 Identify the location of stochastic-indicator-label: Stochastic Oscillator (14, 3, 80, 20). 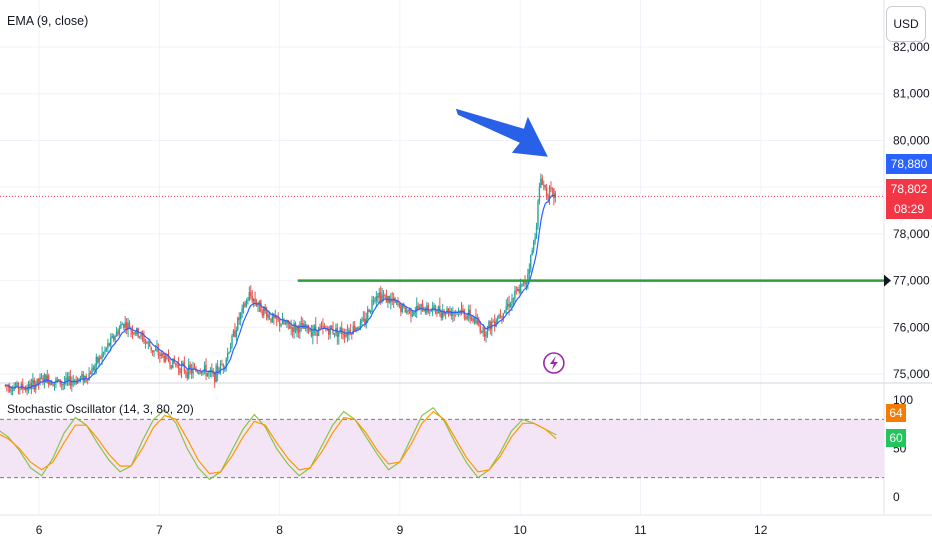
(100, 409).